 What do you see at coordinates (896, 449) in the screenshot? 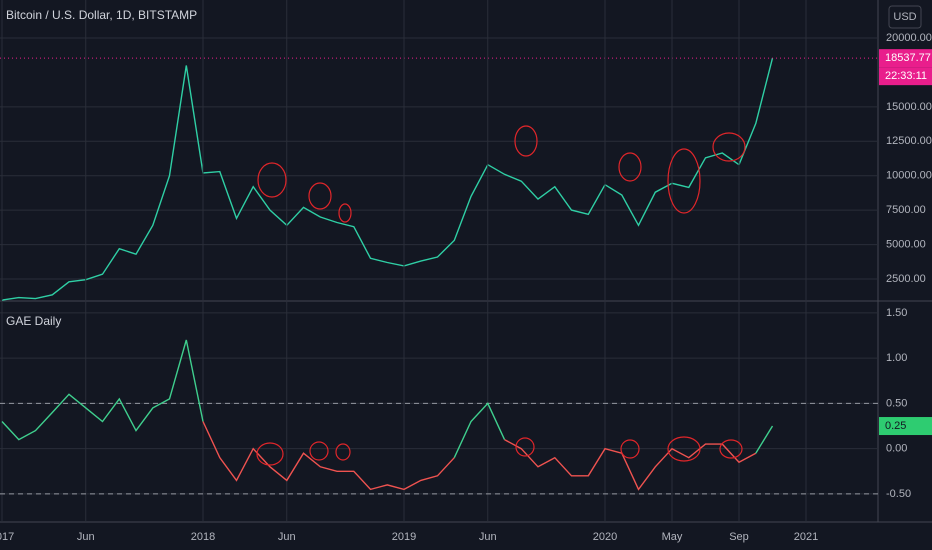
I see `y-tick-label: 0.00` at bounding box center [896, 449].